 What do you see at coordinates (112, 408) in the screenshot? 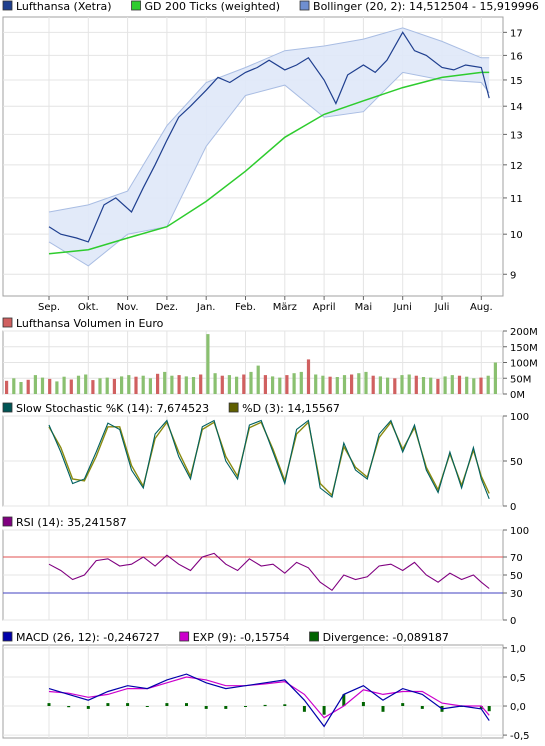
I see `stoch-legend-label-0: Slow Stochastic %K (14): 7,674523` at bounding box center [112, 408].